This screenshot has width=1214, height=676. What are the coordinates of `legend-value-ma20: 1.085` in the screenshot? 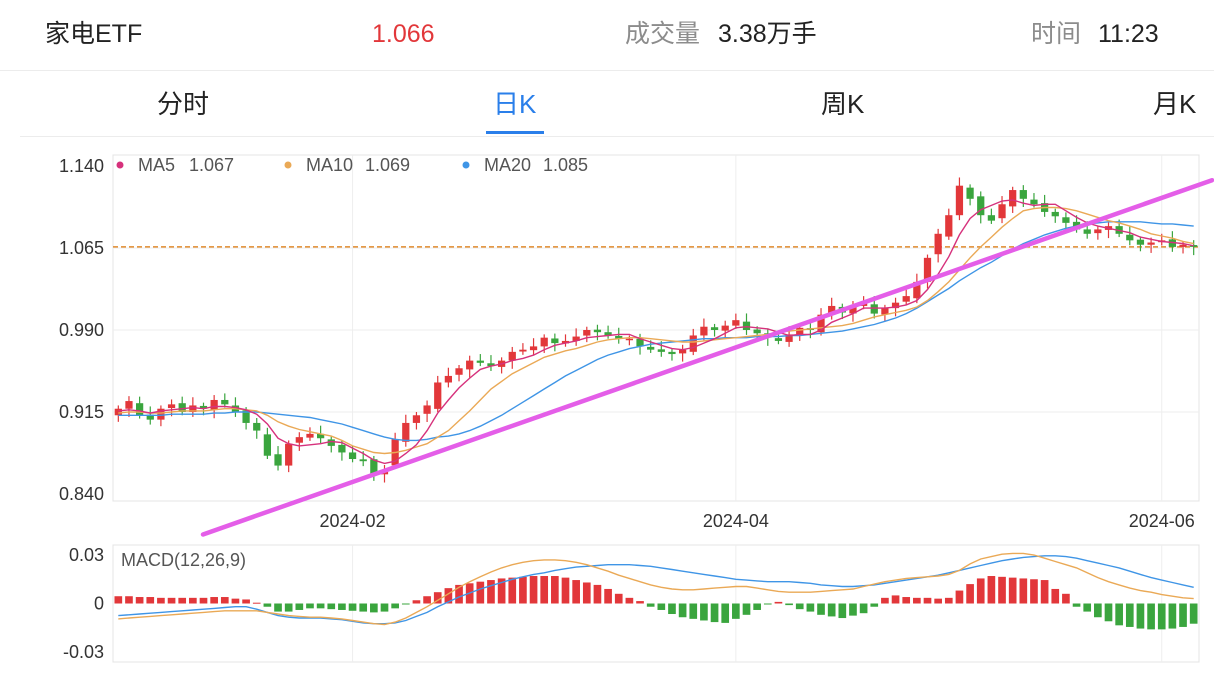 It's located at (565, 165).